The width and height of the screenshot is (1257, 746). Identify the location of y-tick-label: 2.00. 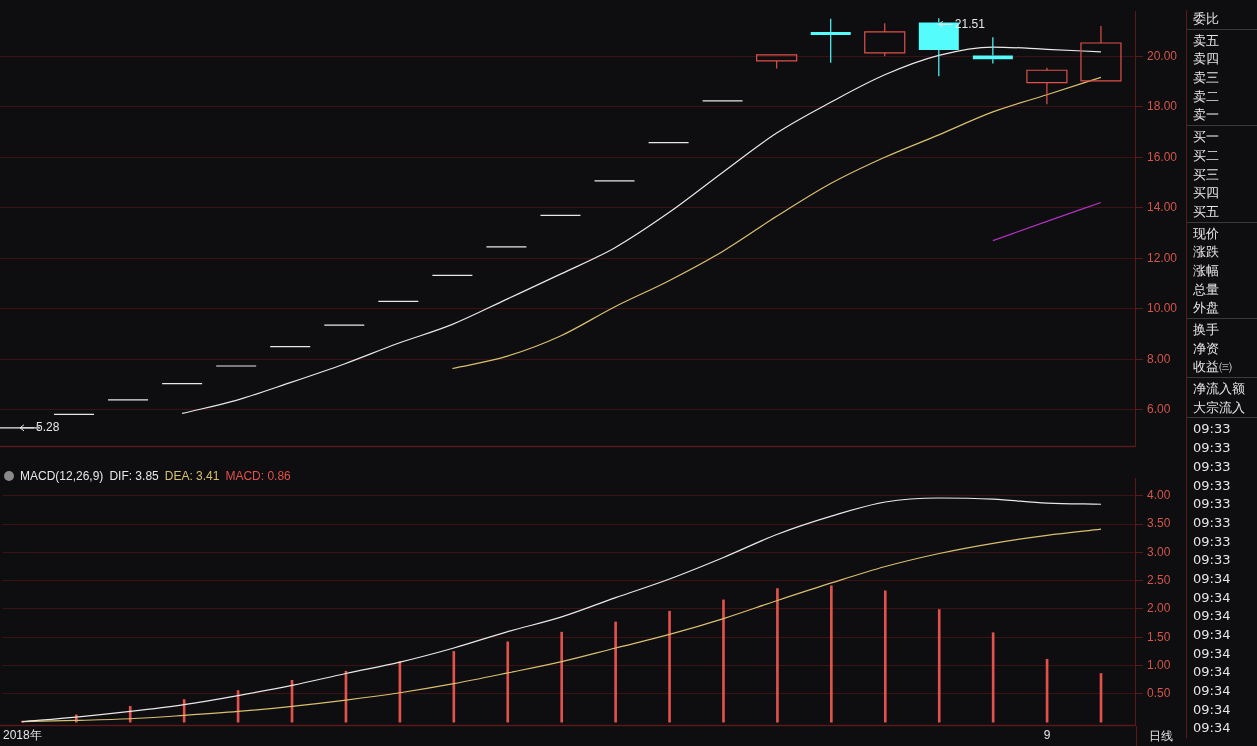
(1159, 608).